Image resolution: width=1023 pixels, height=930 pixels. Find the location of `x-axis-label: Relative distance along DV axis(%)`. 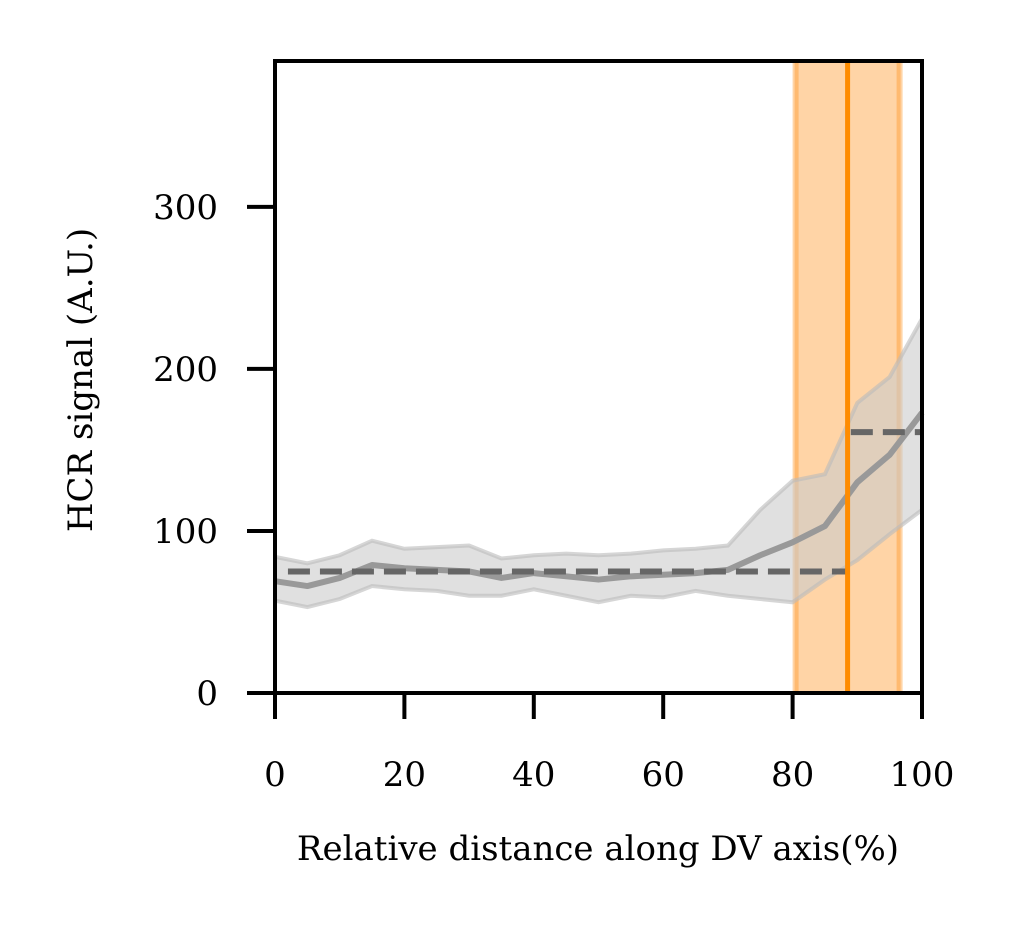

x-axis-label: Relative distance along DV axis(%) is located at coordinates (598, 849).